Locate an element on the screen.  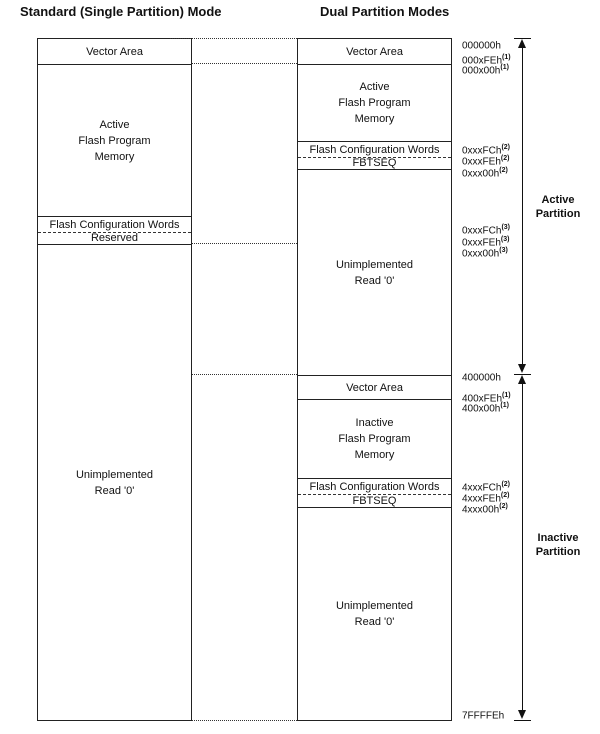
address-label: 0xxx00h(2) is located at coordinates (485, 173).